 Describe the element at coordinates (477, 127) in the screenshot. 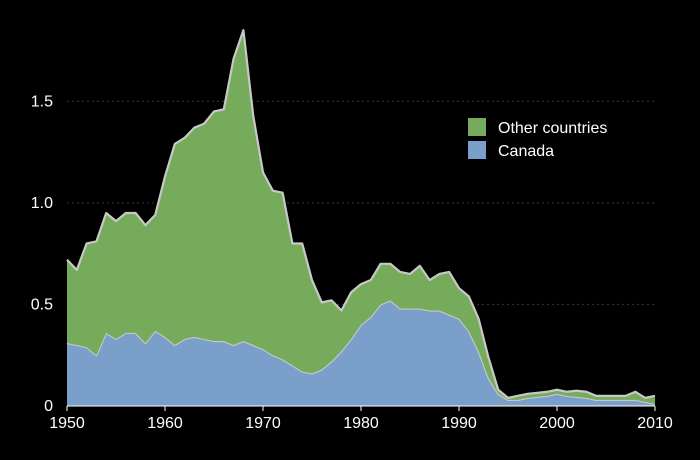

I see `legend-swatch-other-countries` at that location.